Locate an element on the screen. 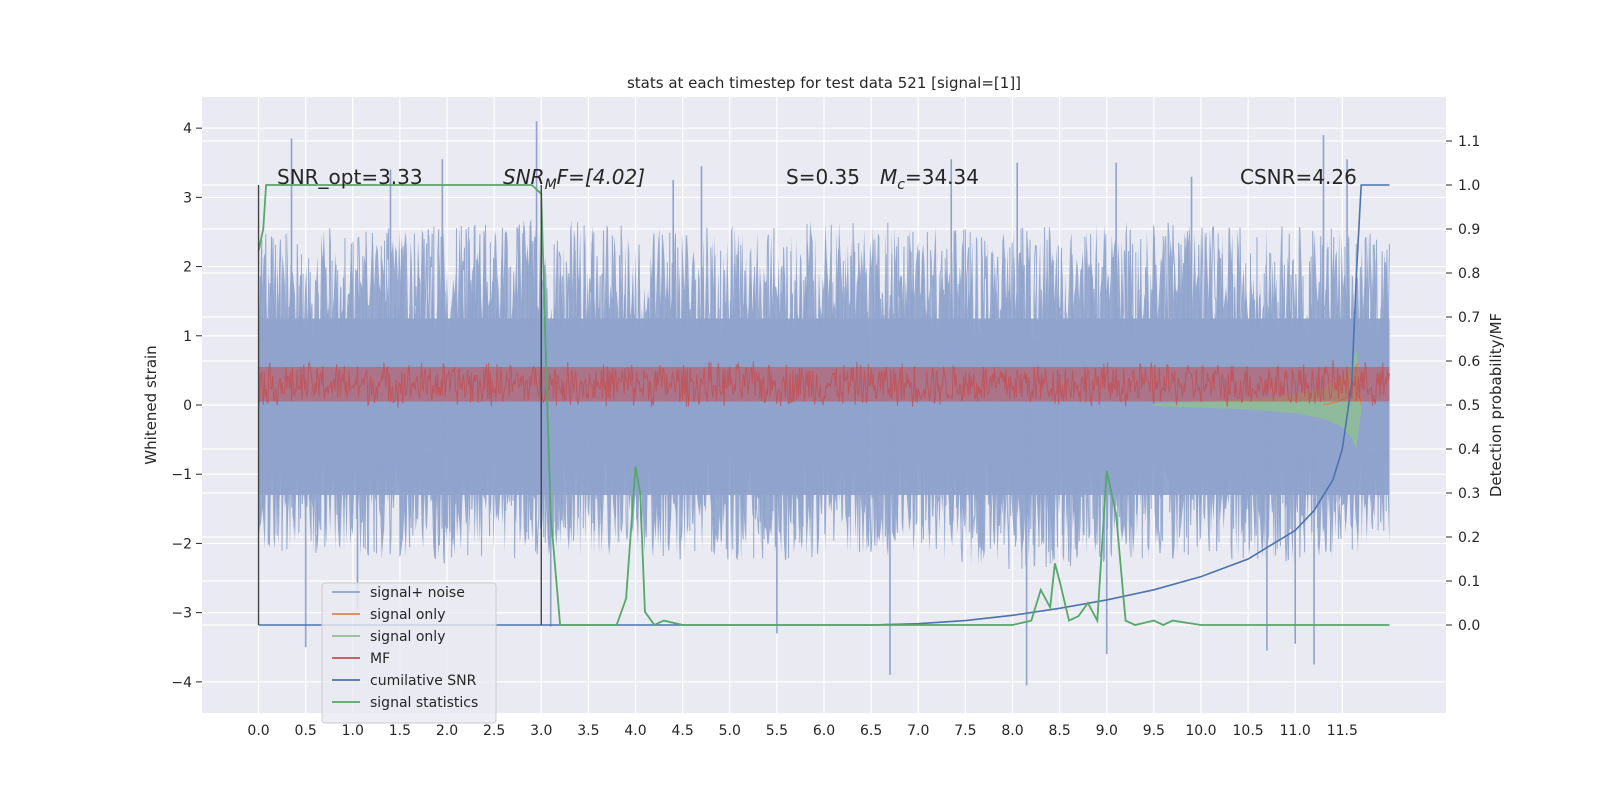 The height and width of the screenshot is (800, 1600). mf-trace is located at coordinates (824, 384).